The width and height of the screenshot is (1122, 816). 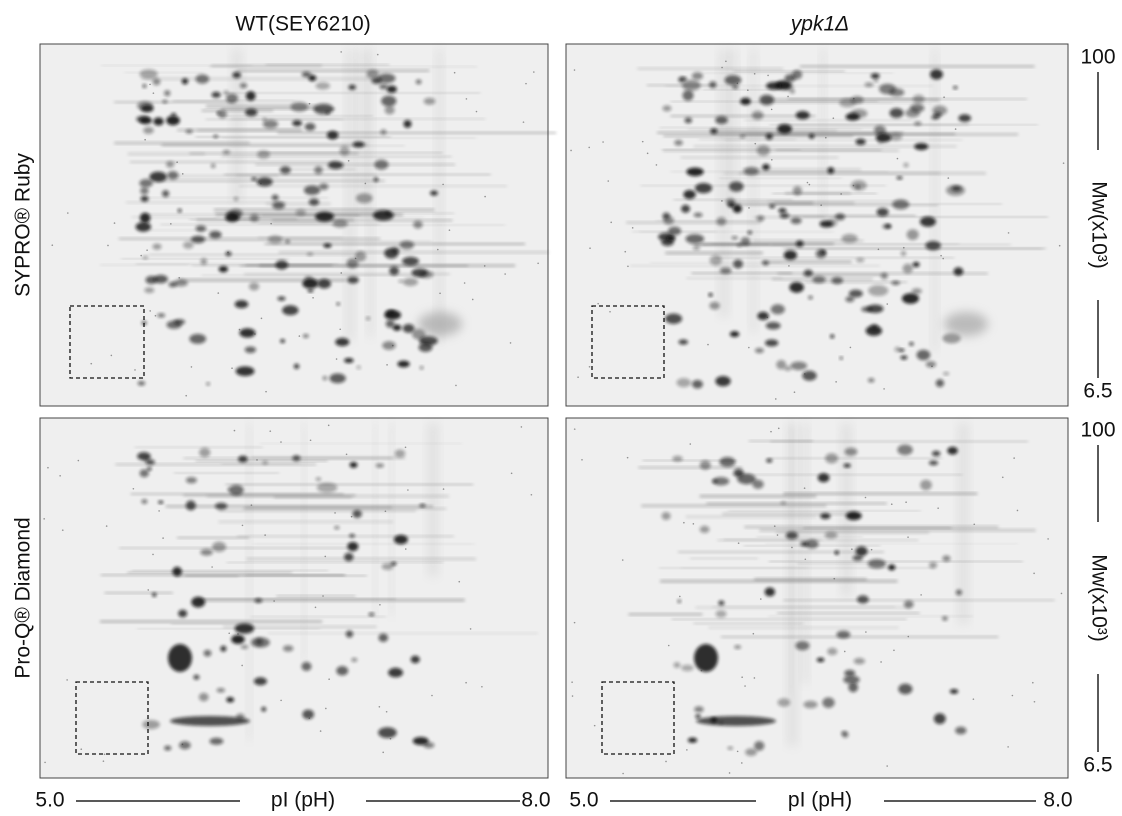 I want to click on y-axis-min: 6.5, so click(x=1097, y=765).